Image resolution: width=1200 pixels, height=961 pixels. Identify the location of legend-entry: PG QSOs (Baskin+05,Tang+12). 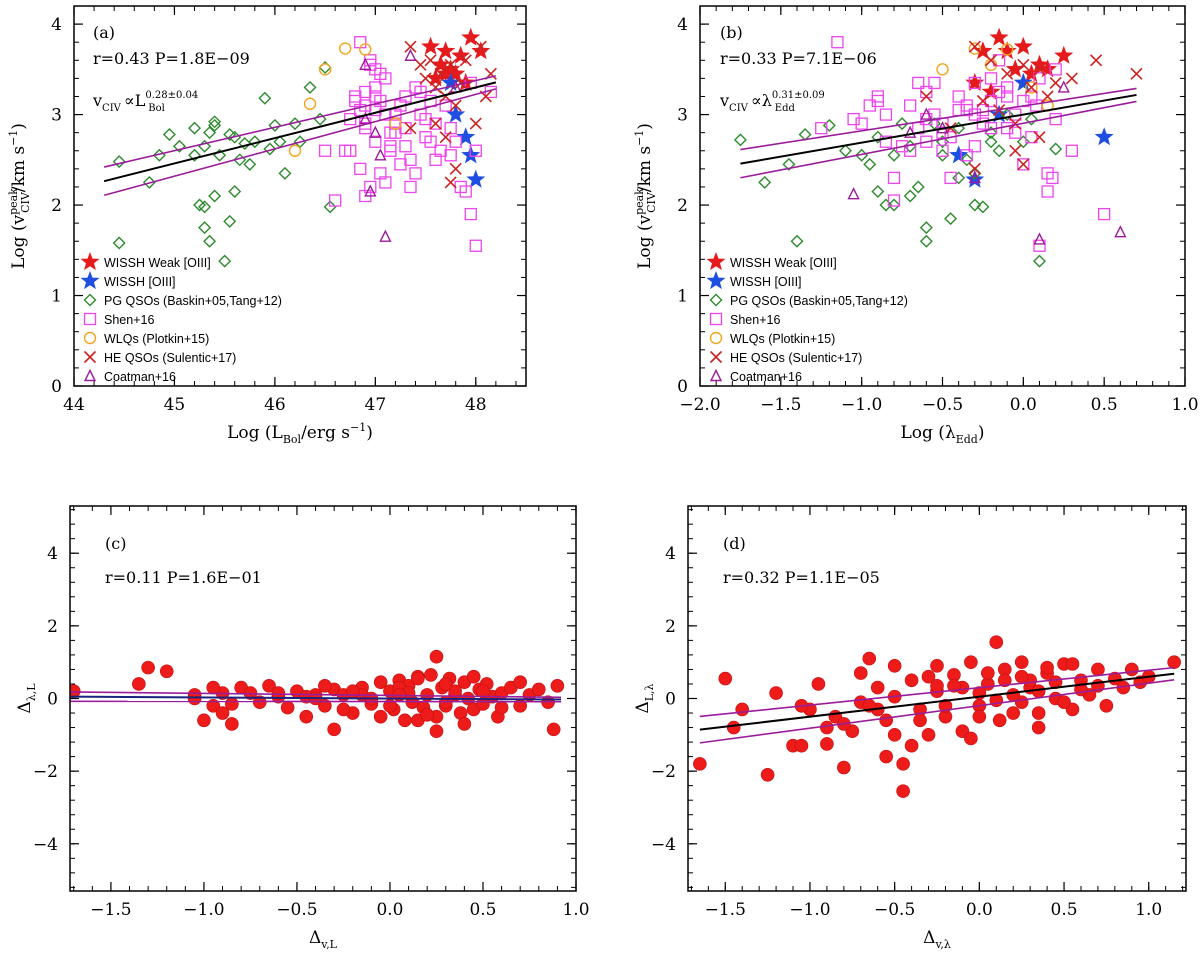
(819, 301).